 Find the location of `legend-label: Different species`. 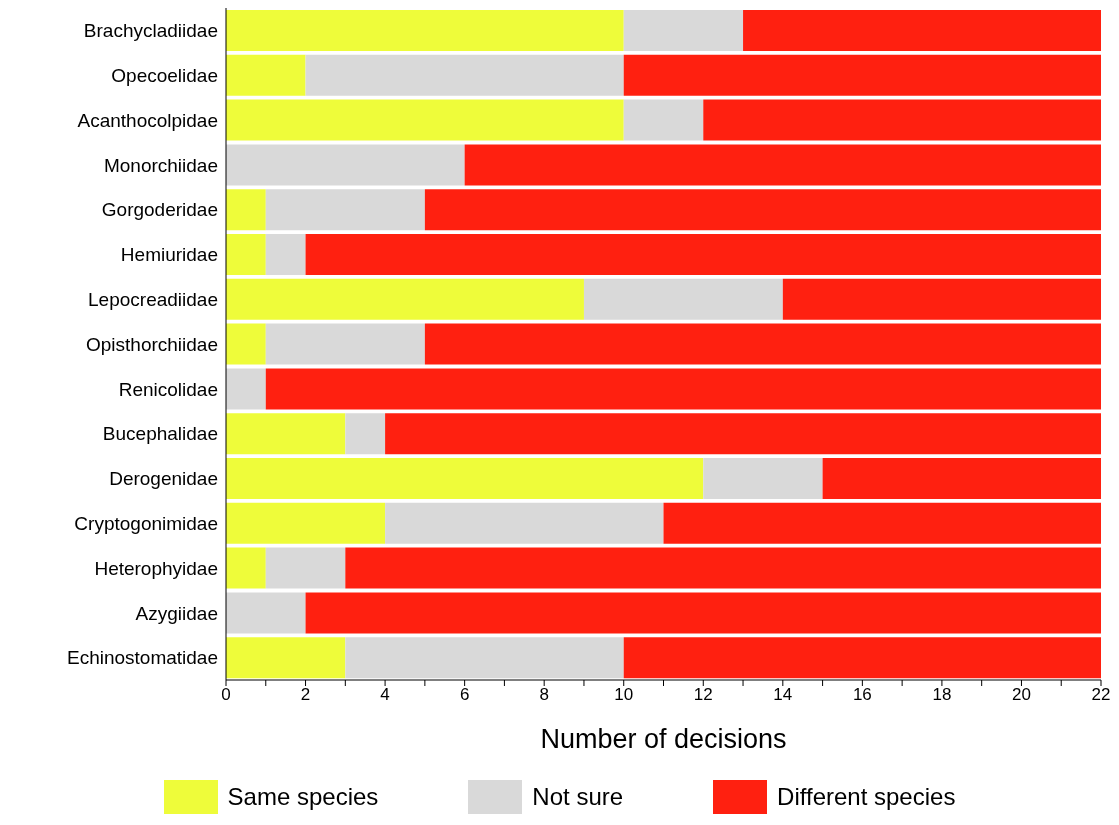

legend-label: Different species is located at coordinates (866, 797).